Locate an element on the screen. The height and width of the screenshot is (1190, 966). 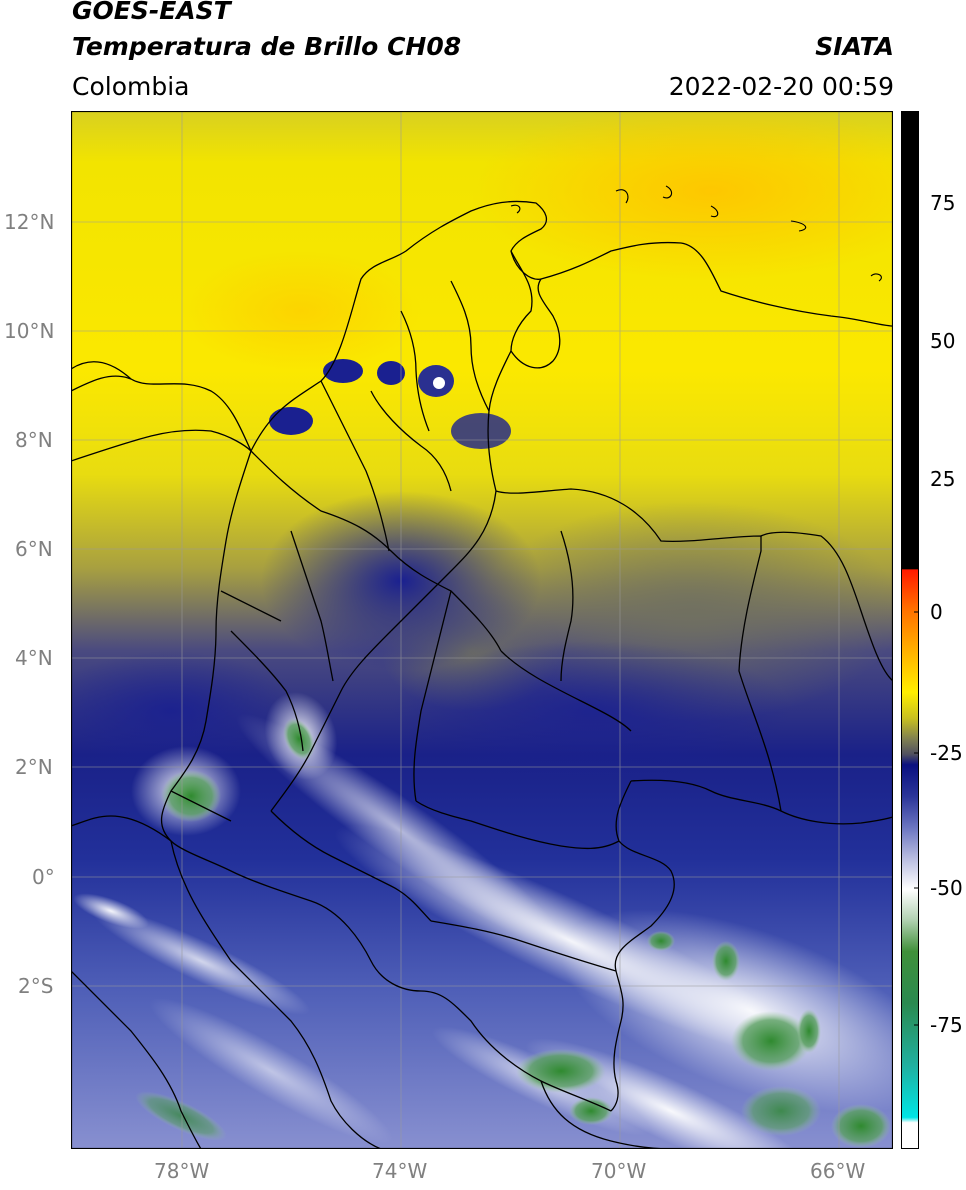
product-title: Temperatura de Brillo CH08 is located at coordinates (267, 46).